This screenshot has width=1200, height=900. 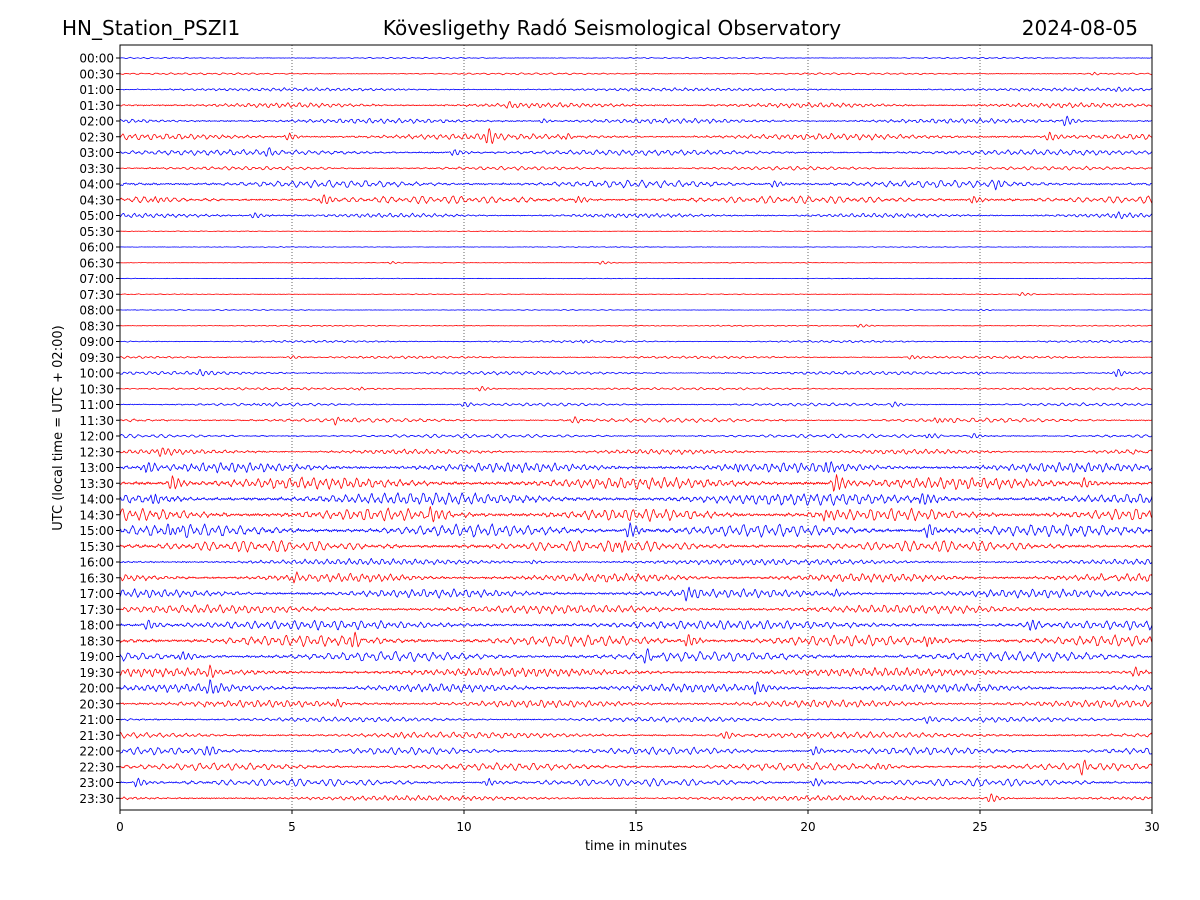 What do you see at coordinates (96, 673) in the screenshot?
I see `y-tick-label: 19:30` at bounding box center [96, 673].